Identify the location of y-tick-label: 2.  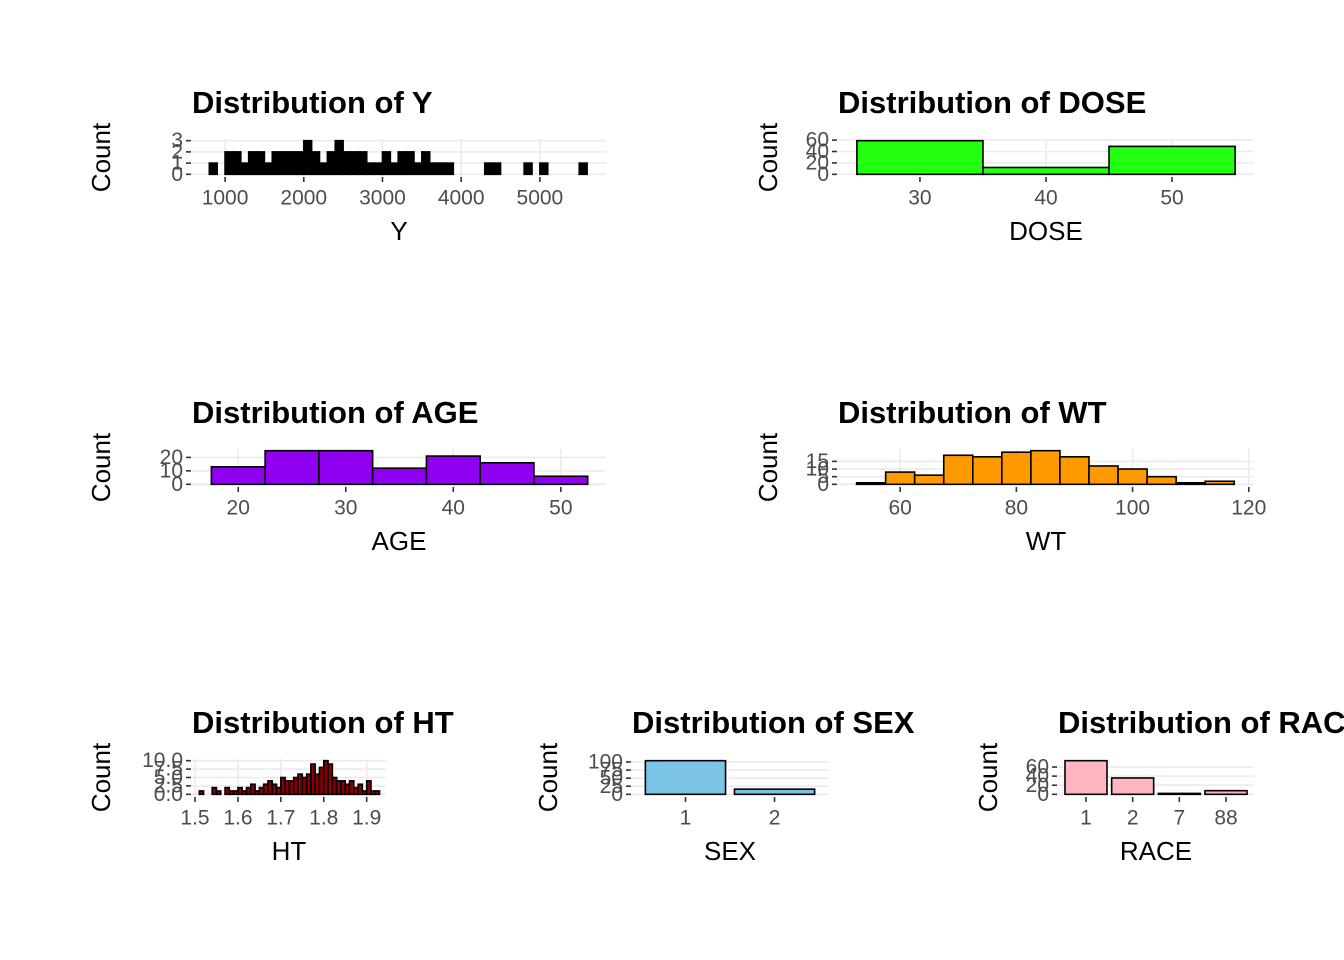
(177, 151).